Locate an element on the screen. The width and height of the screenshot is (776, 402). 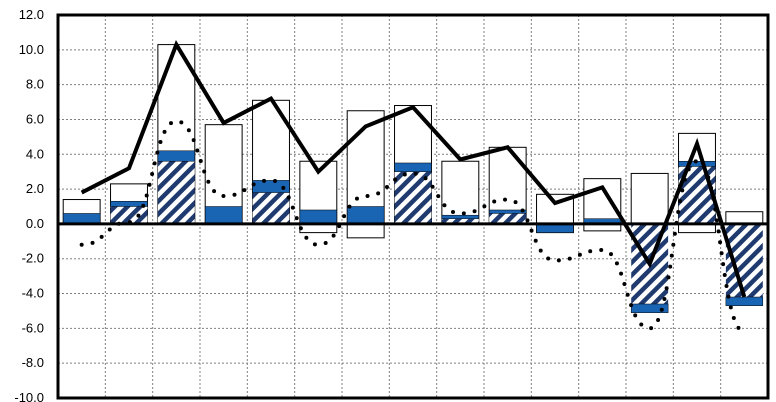
y-tick-label: -6.0 is located at coordinates (33, 327).